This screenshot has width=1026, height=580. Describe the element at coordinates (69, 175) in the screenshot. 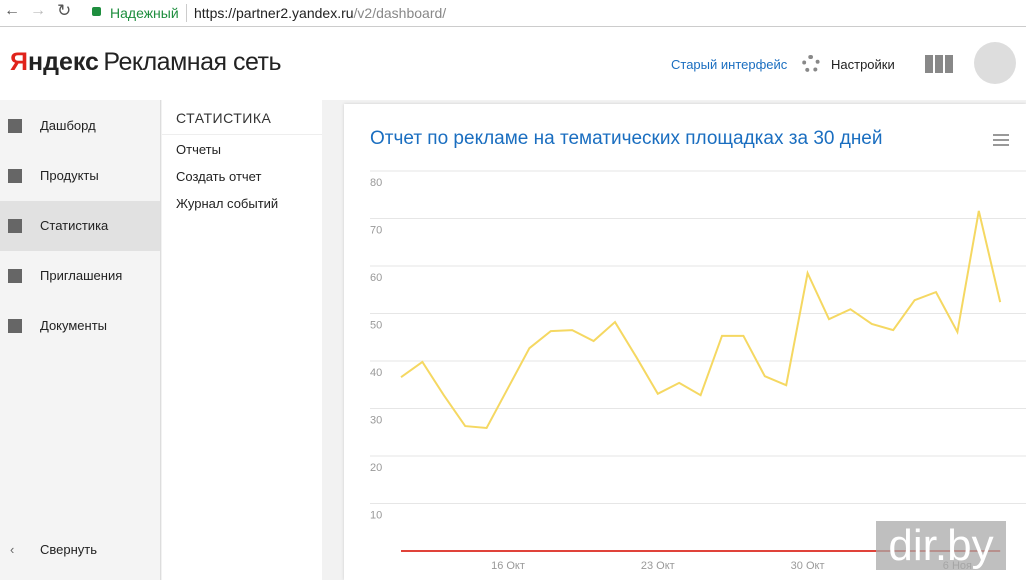

I see `nav-label: Продукты` at that location.